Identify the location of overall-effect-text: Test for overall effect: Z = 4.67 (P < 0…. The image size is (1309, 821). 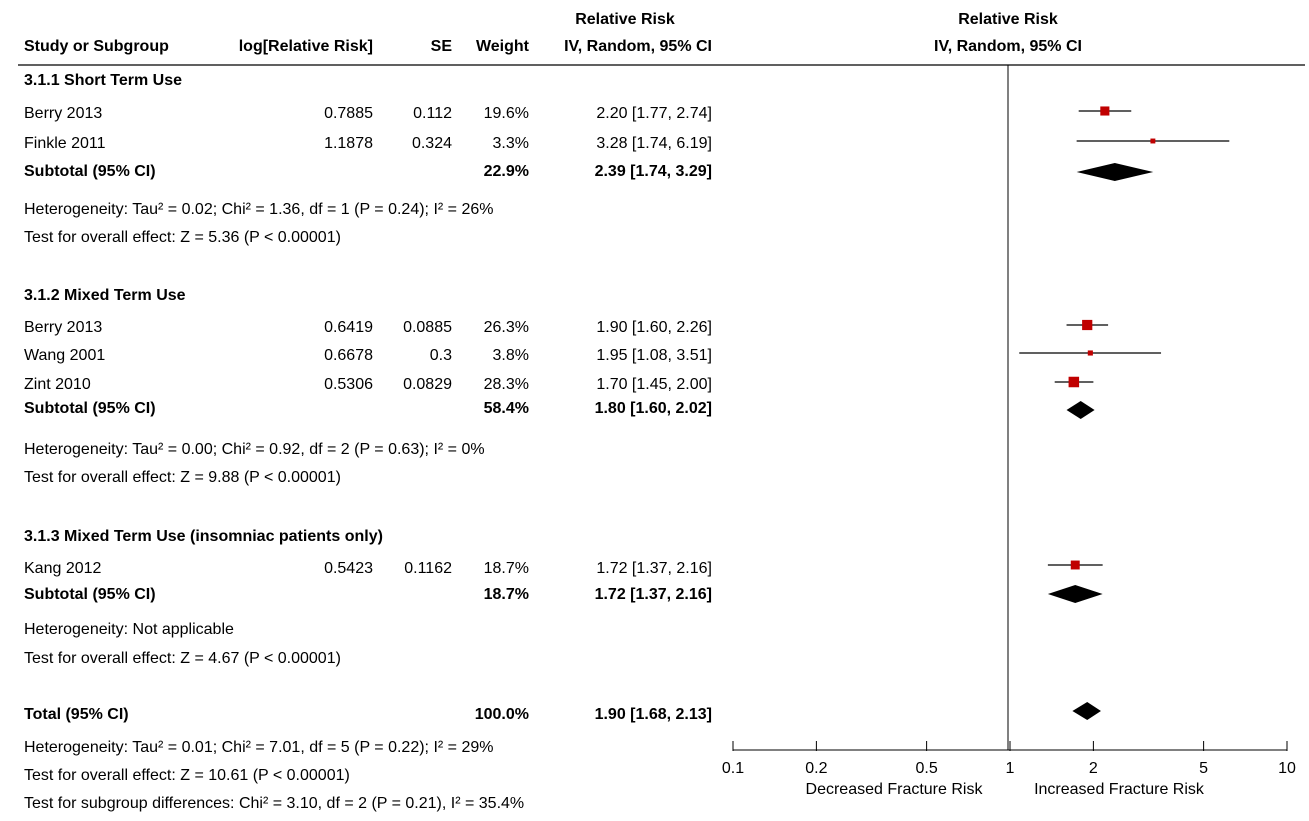
(182, 658).